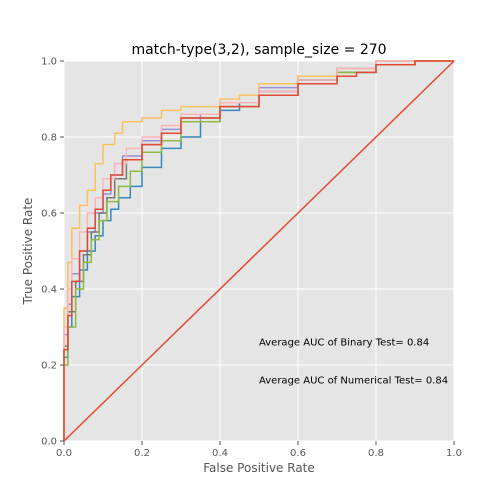  I want to click on y-tick-label: 0.0, so click(49, 442).